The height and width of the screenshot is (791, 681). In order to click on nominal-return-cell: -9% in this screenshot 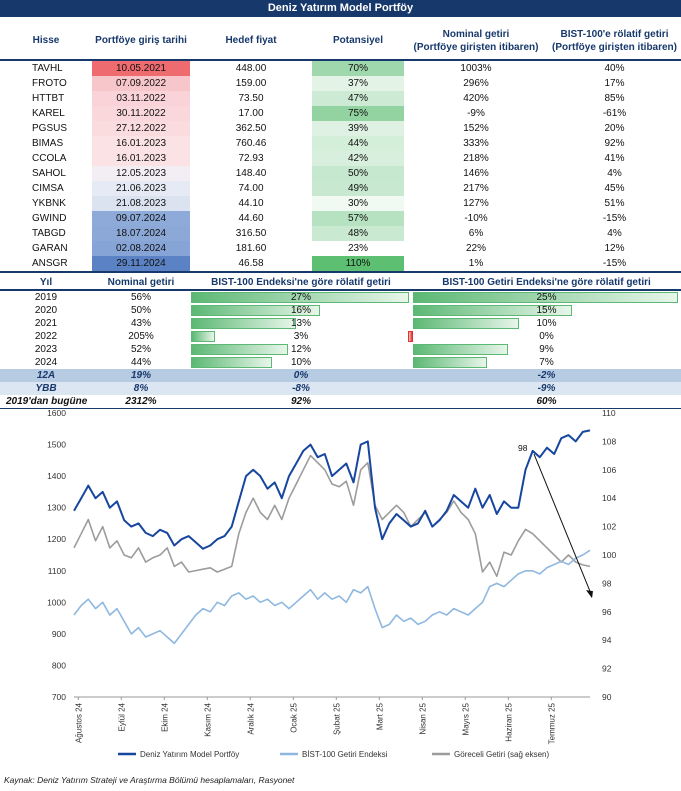, I will do `click(476, 113)`.